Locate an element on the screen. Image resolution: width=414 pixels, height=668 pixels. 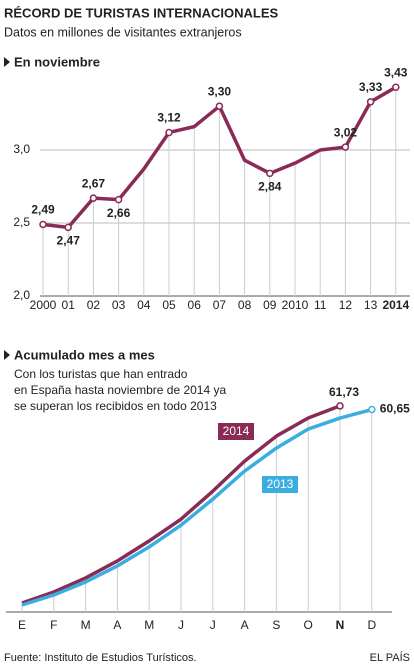
x-tick-label: 12 is located at coordinates (346, 305).